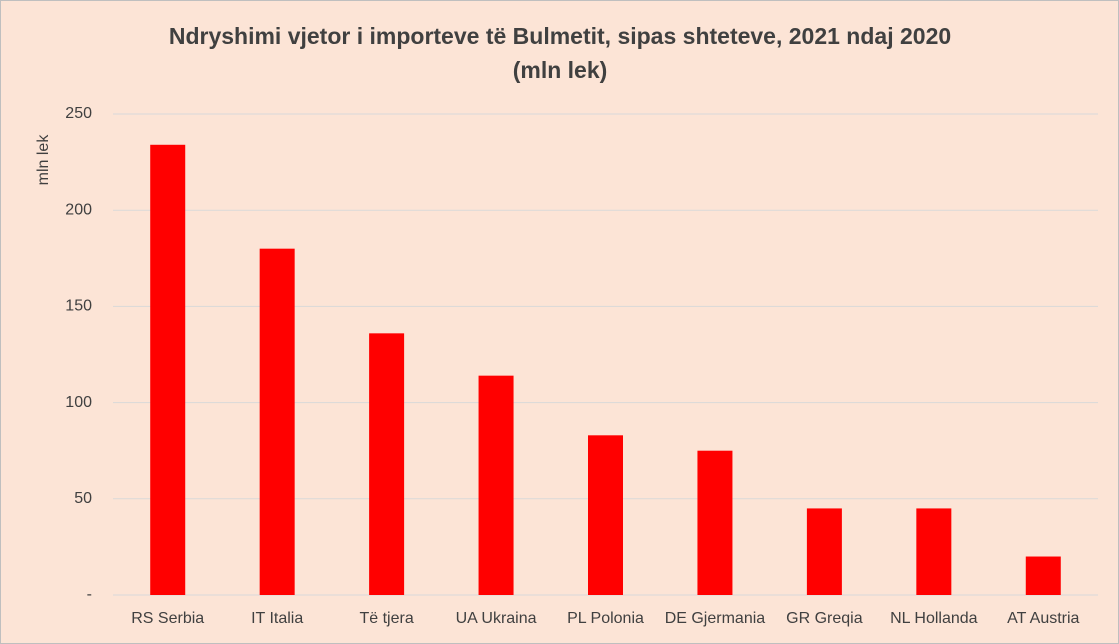 The width and height of the screenshot is (1119, 644). I want to click on x-tick-label: IT Italia, so click(277, 618).